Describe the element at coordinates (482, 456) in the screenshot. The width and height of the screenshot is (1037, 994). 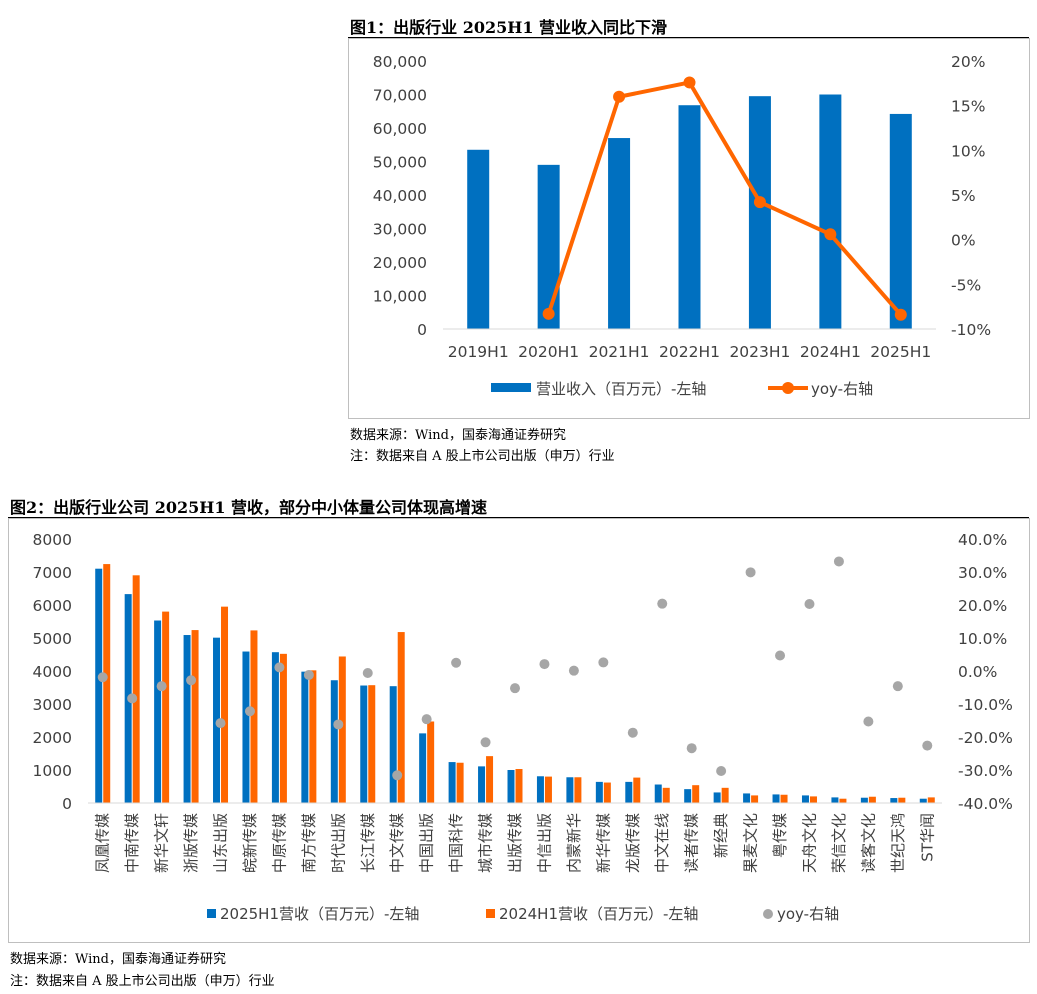
I see `figure1-note: 注：数据来自 A 股上市公司出版（申万）行业` at that location.